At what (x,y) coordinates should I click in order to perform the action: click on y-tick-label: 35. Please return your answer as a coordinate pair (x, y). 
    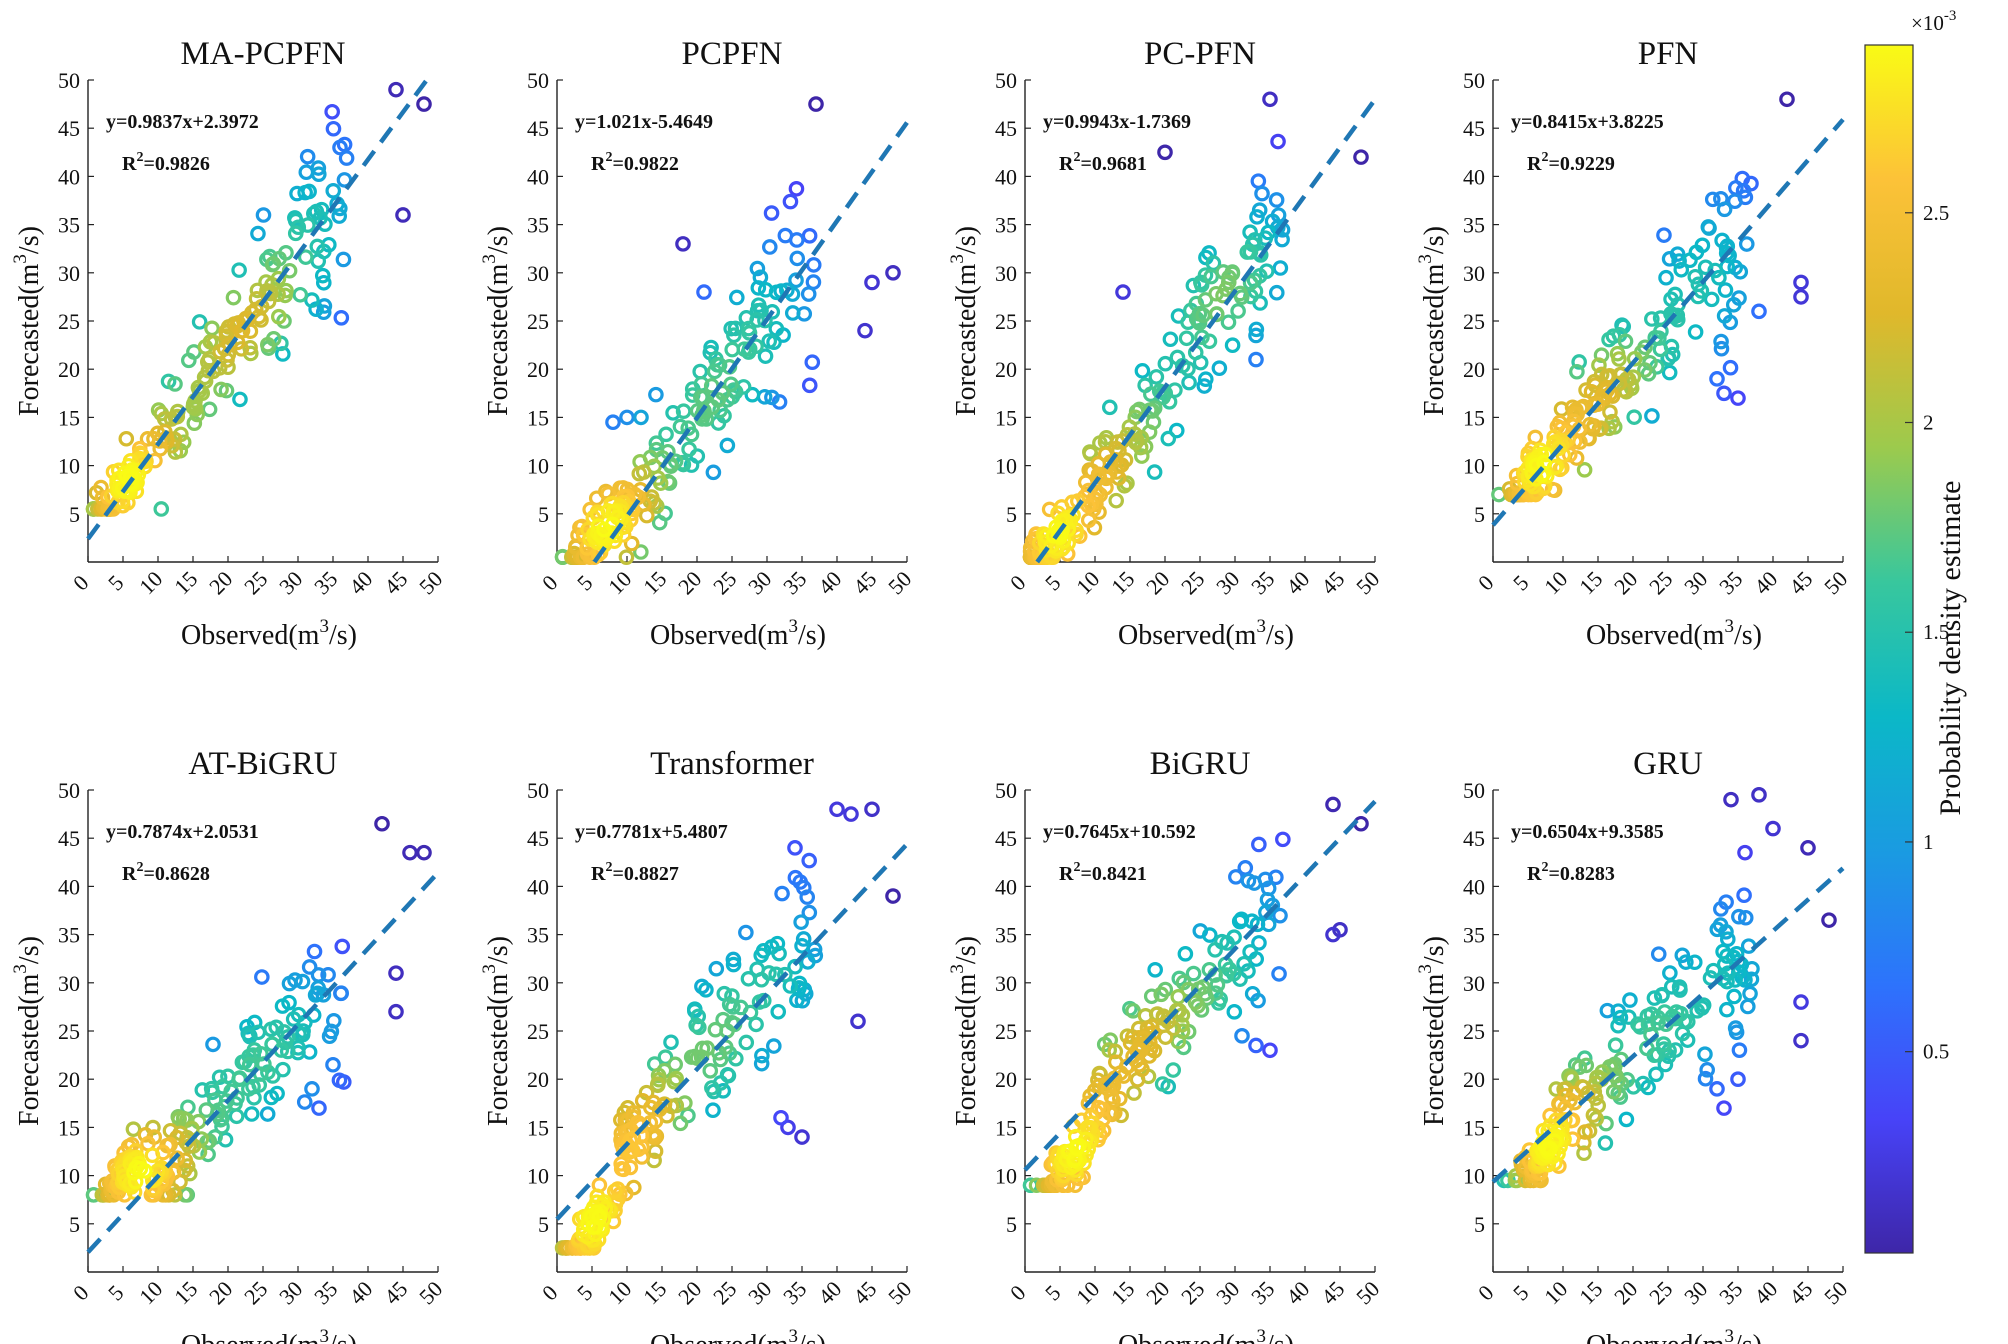
    Looking at the image, I should click on (69, 935).